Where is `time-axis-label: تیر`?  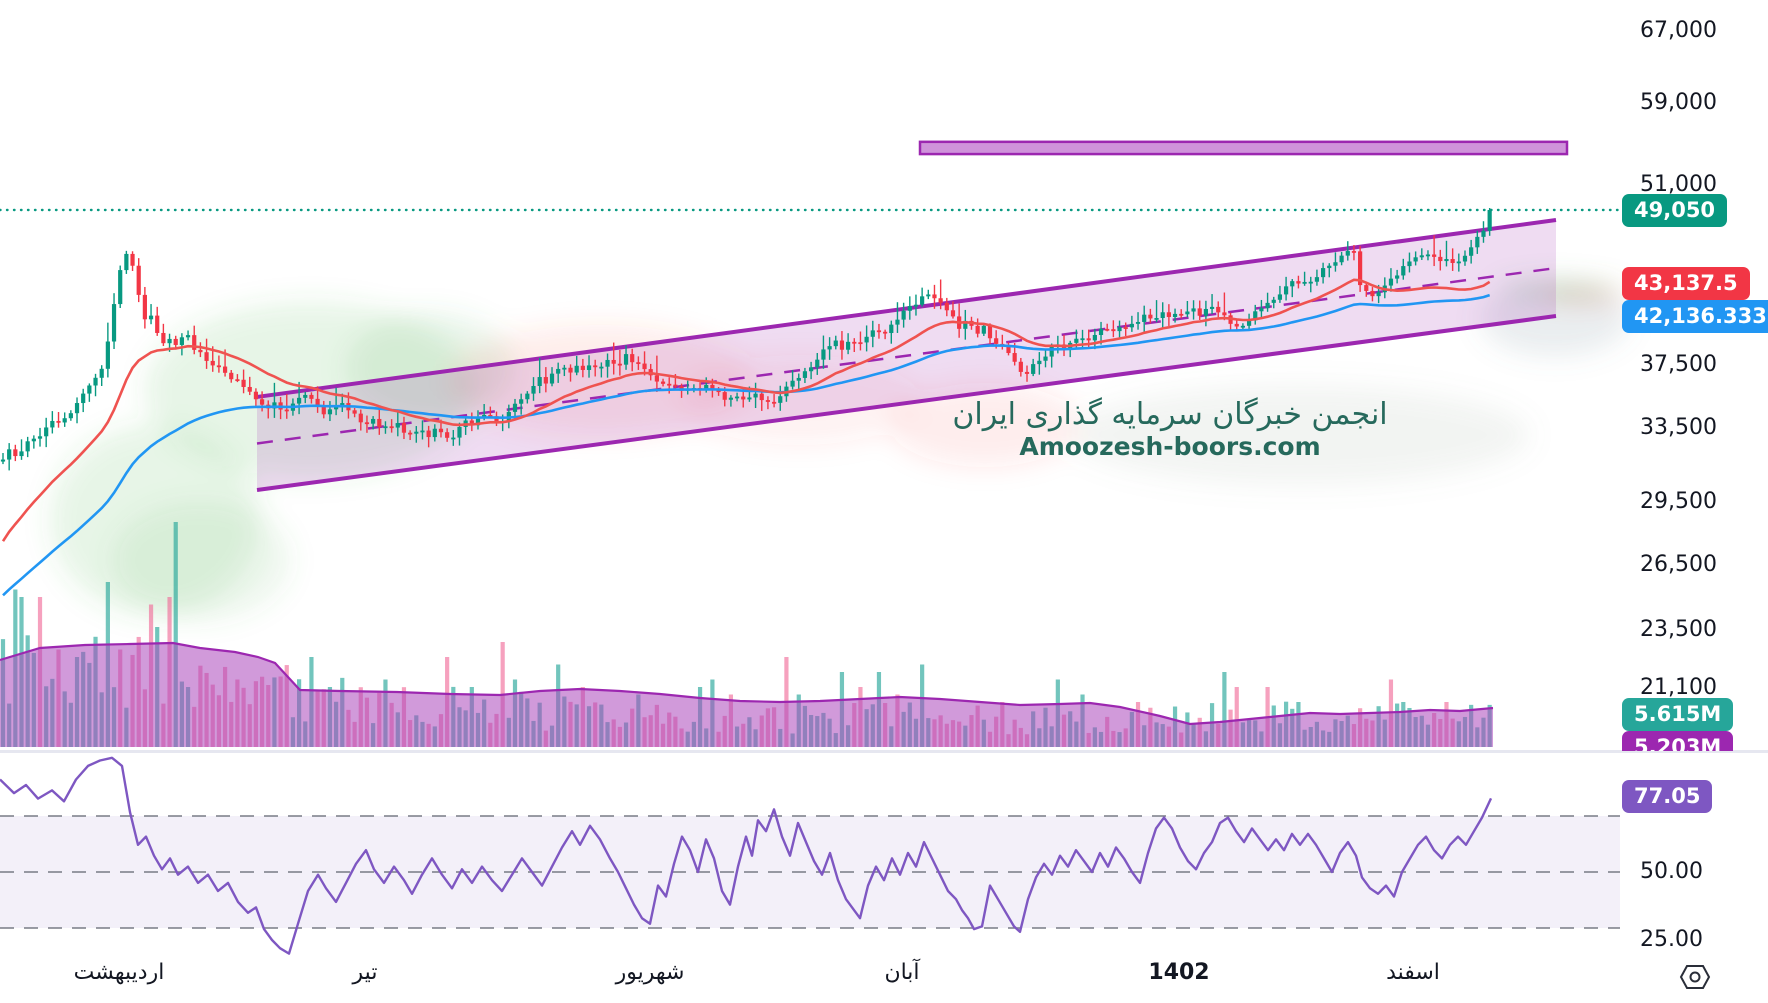 time-axis-label: تیر is located at coordinates (365, 972).